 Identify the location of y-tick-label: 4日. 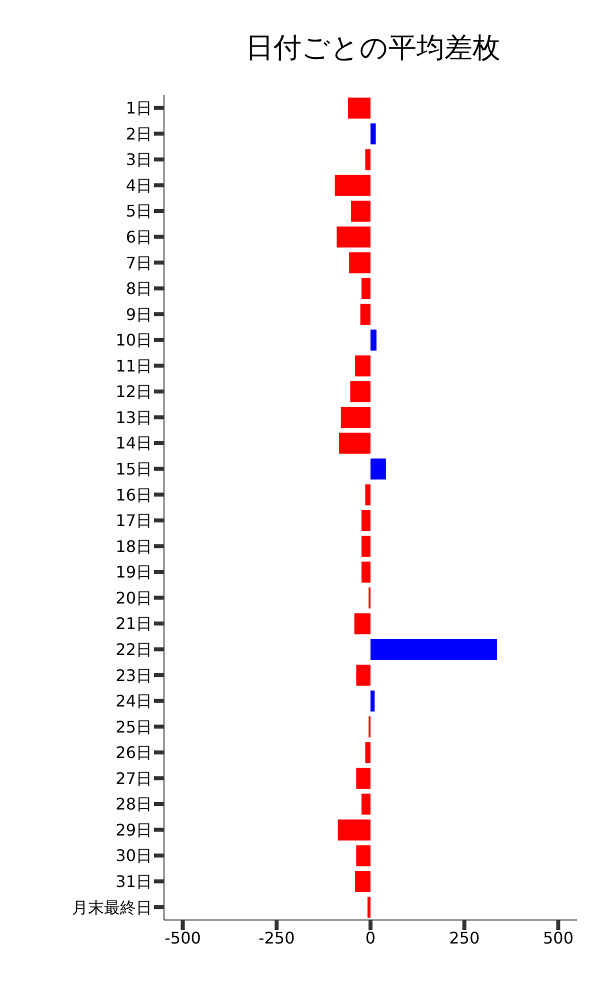
(139, 185).